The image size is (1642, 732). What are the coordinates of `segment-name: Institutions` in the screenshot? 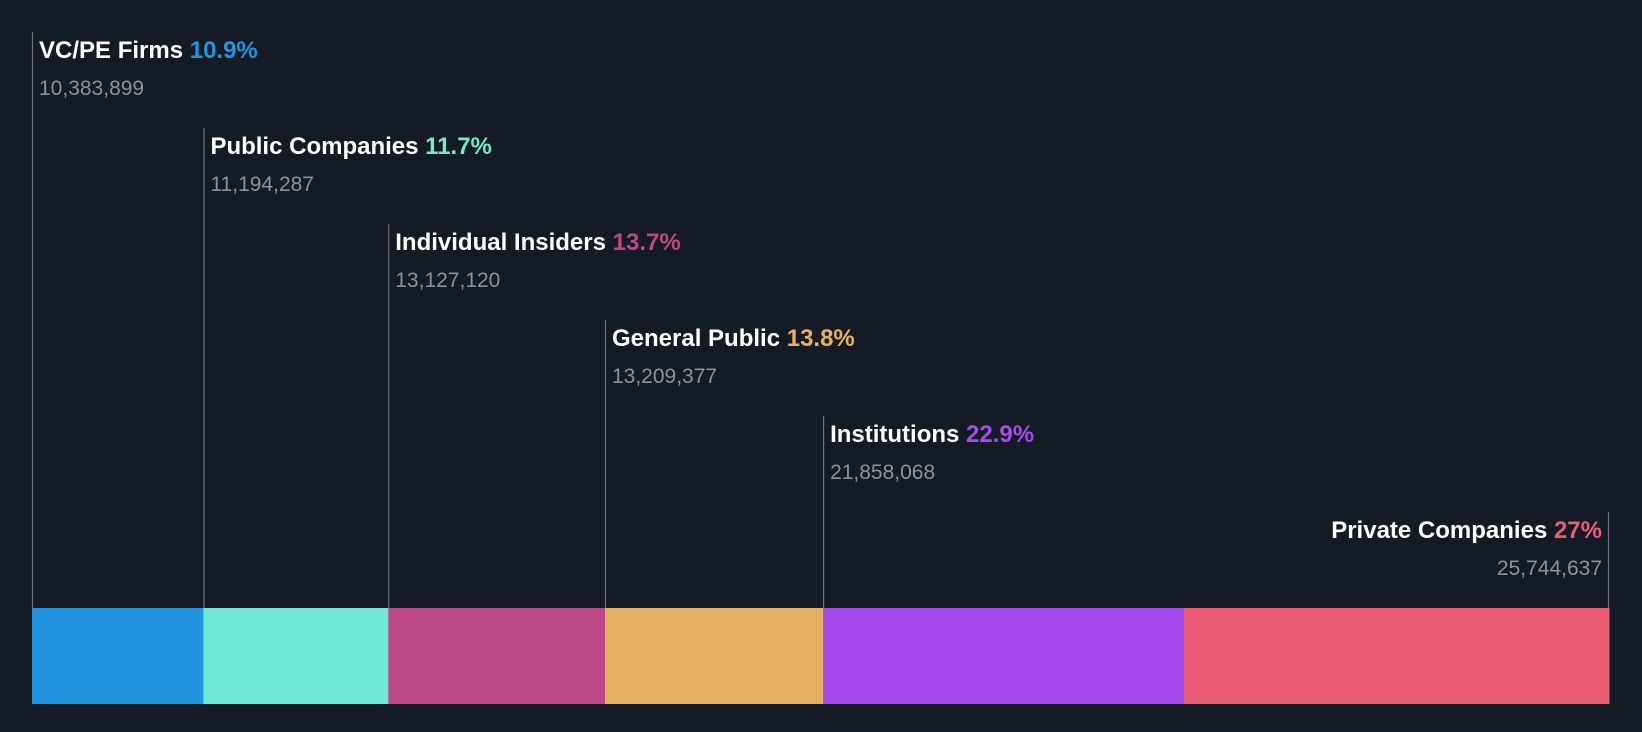 It's located at (898, 434).